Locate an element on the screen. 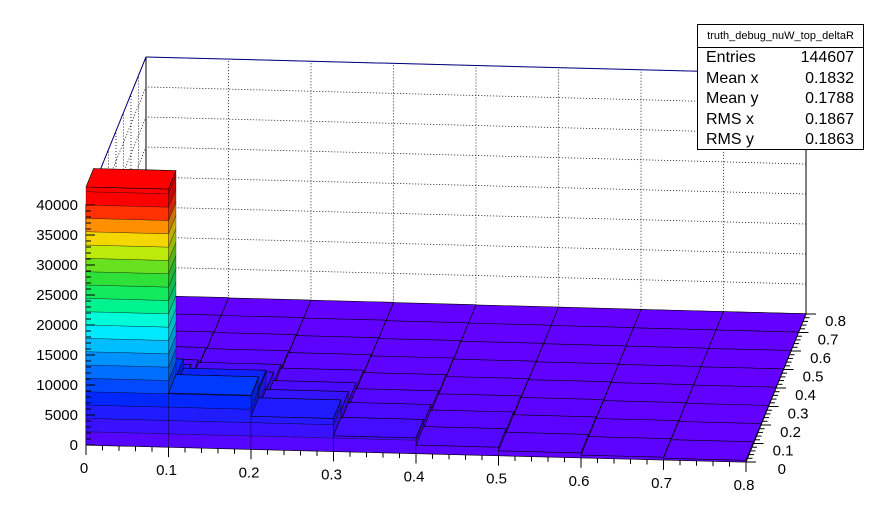 The height and width of the screenshot is (507, 888). y-tick-label: 0.8 is located at coordinates (835, 321).